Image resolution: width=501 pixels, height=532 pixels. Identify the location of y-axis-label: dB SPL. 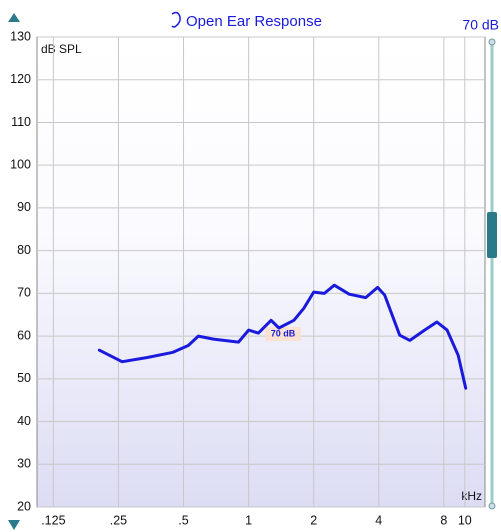
(61, 49).